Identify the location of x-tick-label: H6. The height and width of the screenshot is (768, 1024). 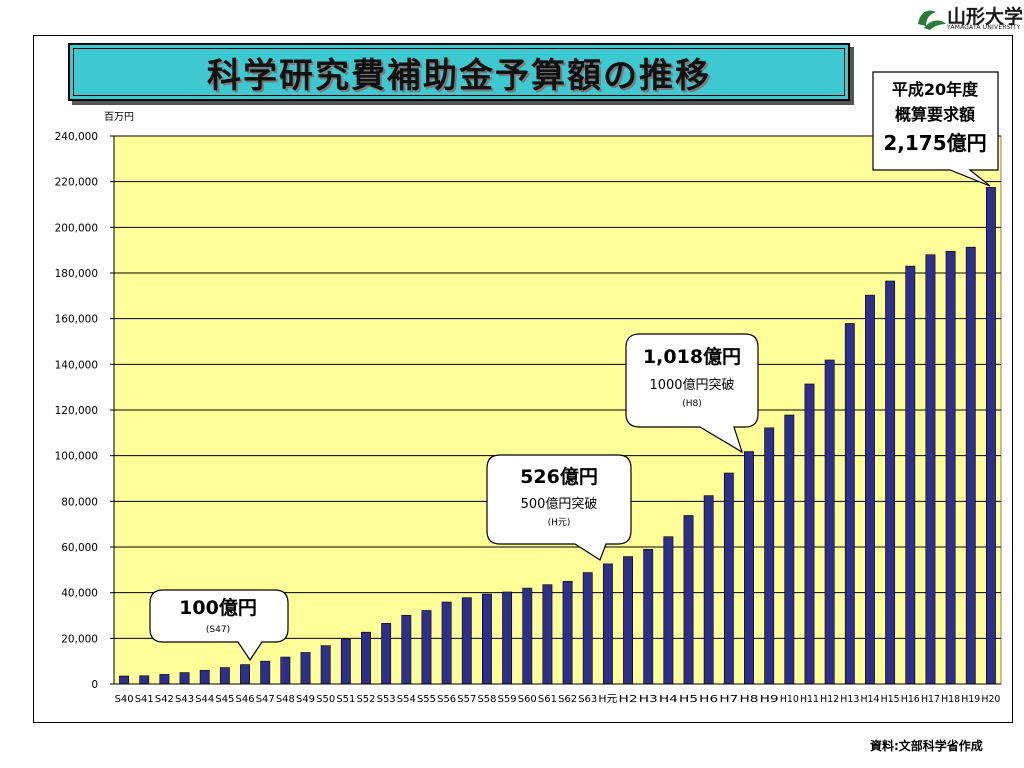
(708, 699).